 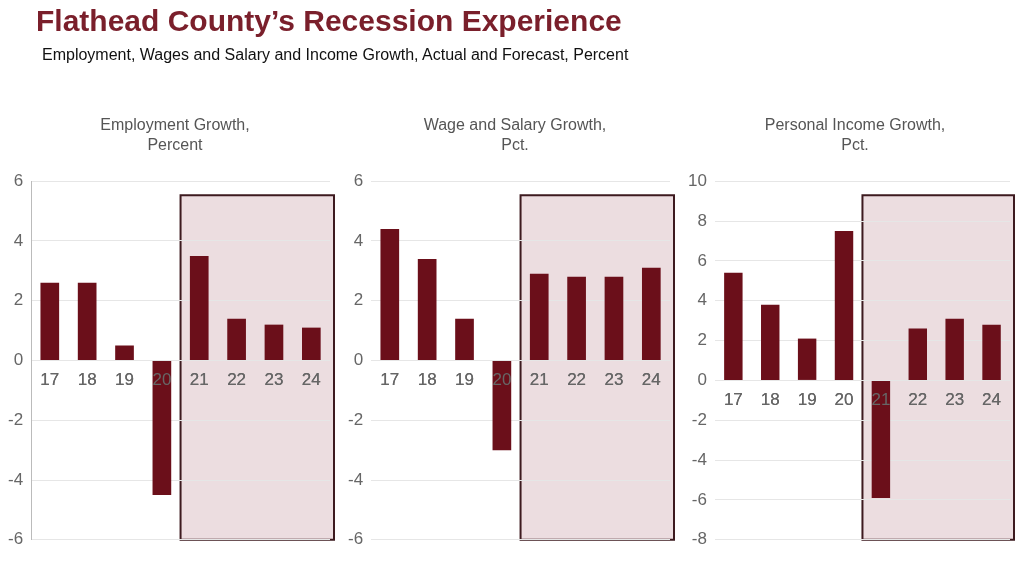 What do you see at coordinates (329, 21) in the screenshot?
I see `text: Flathead County’s Recession Experience` at bounding box center [329, 21].